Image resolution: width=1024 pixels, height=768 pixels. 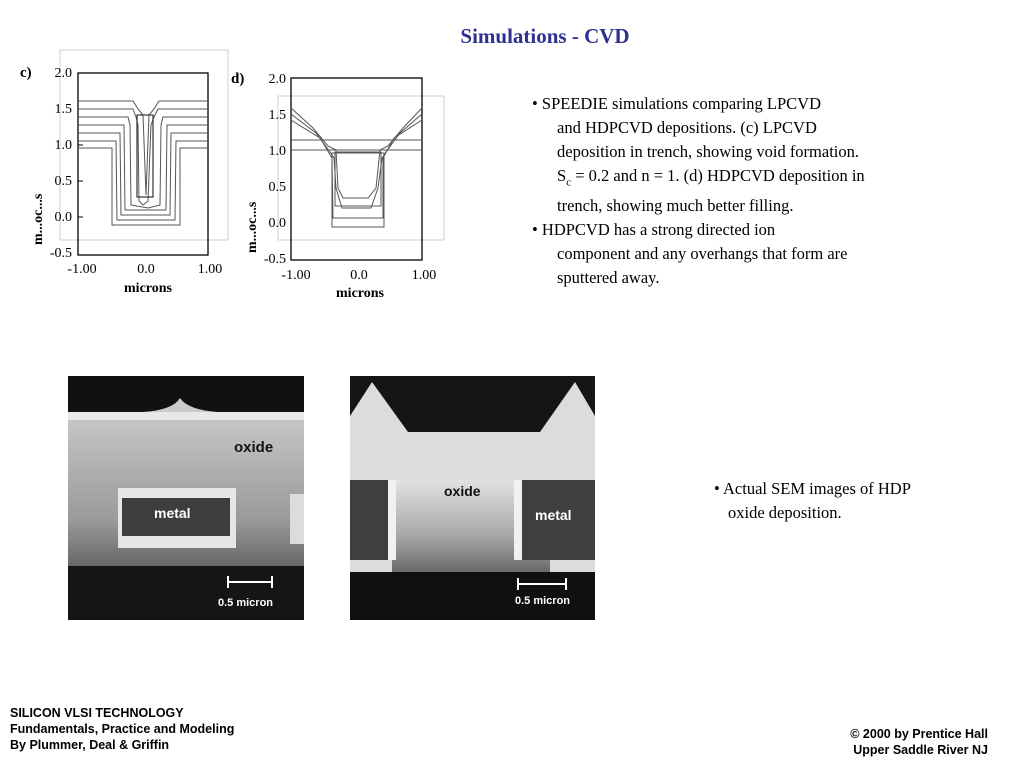 I want to click on panel-label: d), so click(x=237, y=79).